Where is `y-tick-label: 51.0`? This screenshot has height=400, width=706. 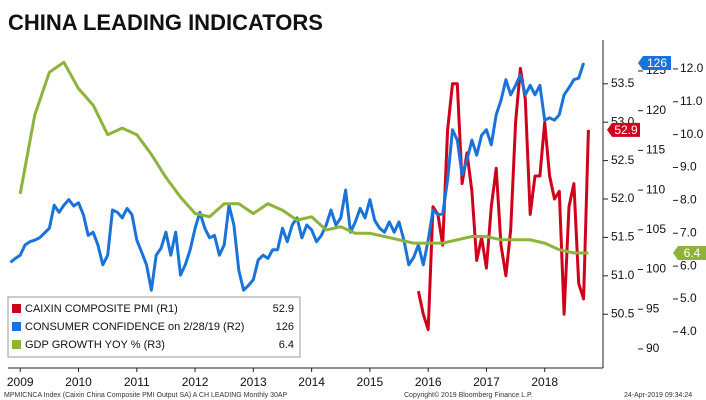 y-tick-label: 51.0 is located at coordinates (623, 275).